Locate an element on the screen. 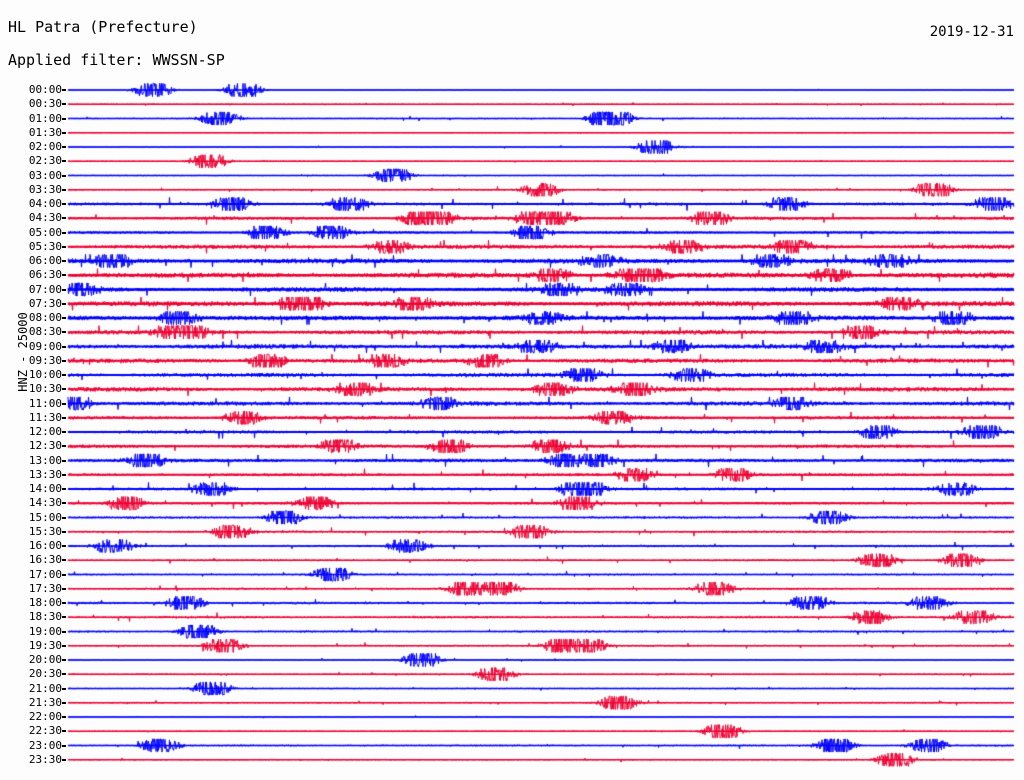  row-time-label: 18:00 is located at coordinates (45, 602).